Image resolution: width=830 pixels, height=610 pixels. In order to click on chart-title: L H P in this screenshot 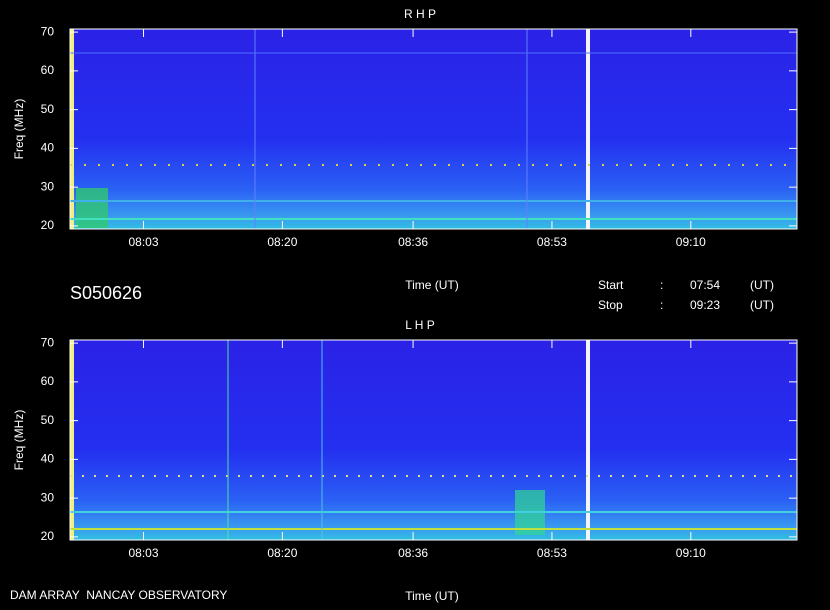, I will do `click(420, 325)`.